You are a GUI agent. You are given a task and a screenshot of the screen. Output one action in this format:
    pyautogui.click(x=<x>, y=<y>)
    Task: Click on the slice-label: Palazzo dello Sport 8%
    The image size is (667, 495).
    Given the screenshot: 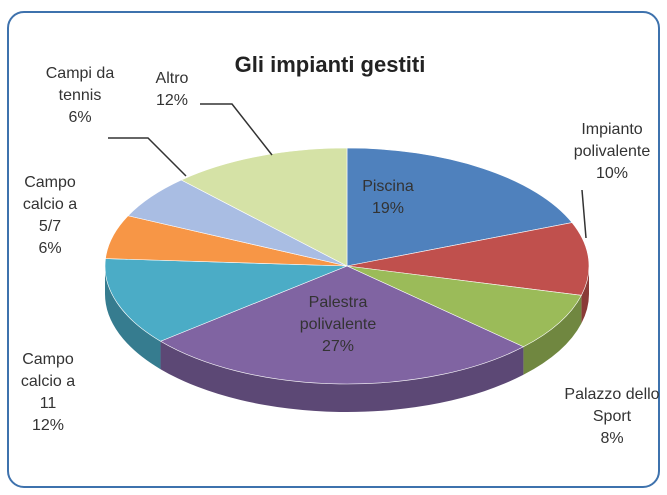 What is the action you would take?
    pyautogui.click(x=612, y=417)
    